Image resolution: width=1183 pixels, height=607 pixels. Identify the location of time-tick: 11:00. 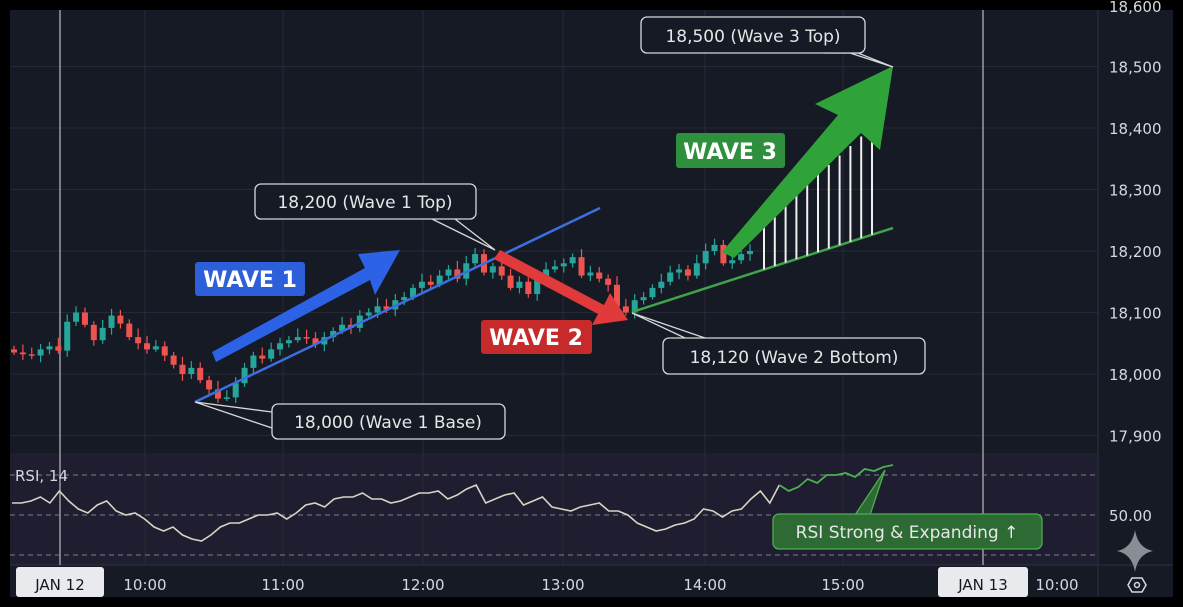
(282, 585).